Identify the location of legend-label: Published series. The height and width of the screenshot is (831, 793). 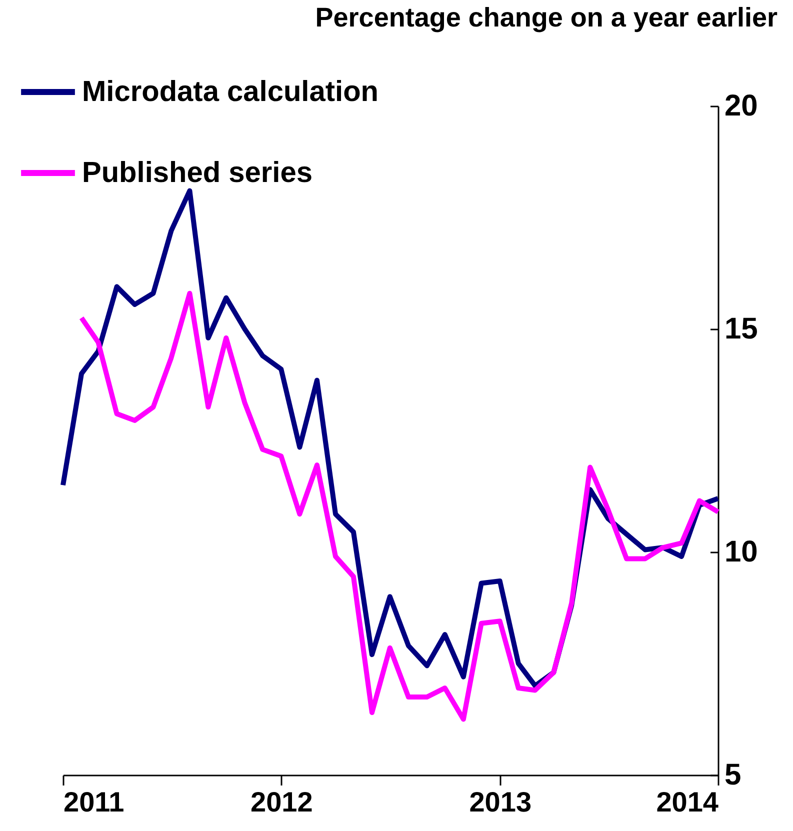
(197, 173).